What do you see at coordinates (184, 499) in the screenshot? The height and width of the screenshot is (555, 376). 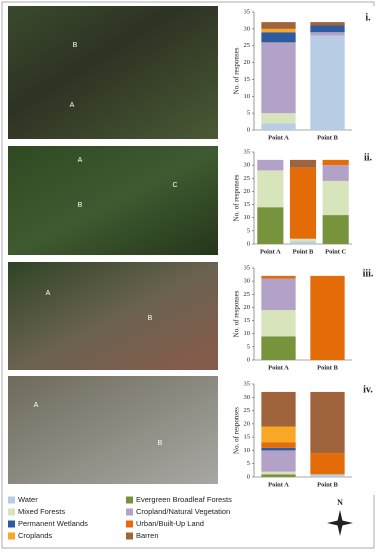 I see `legend-label: Evergreen Broadleaf Forests` at bounding box center [184, 499].